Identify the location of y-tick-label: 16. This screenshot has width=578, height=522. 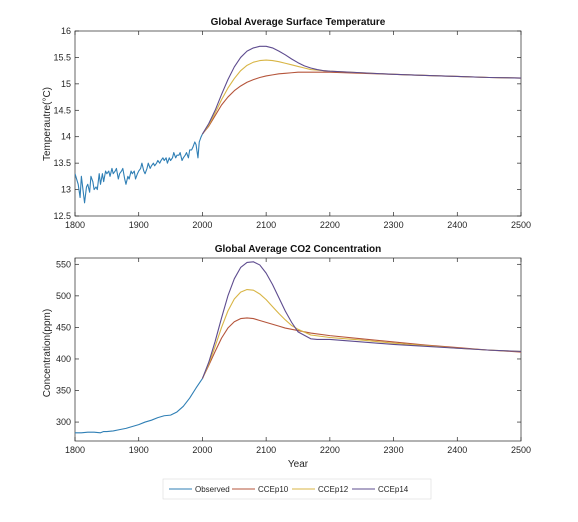
(66, 31).